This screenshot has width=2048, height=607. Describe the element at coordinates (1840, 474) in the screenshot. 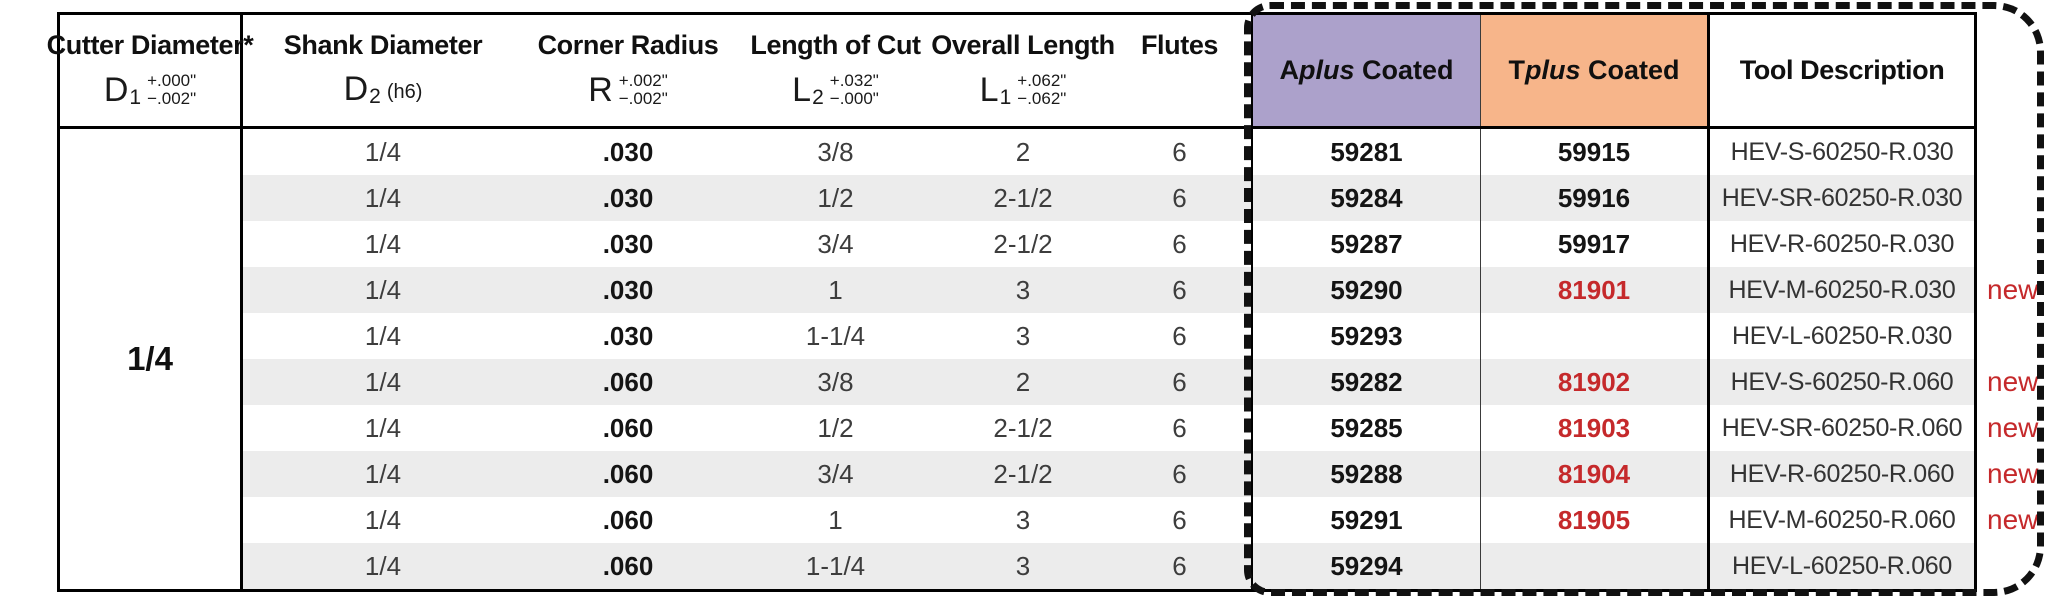

I see `tool-description-cell: HEV-R-60250-R.060` at that location.